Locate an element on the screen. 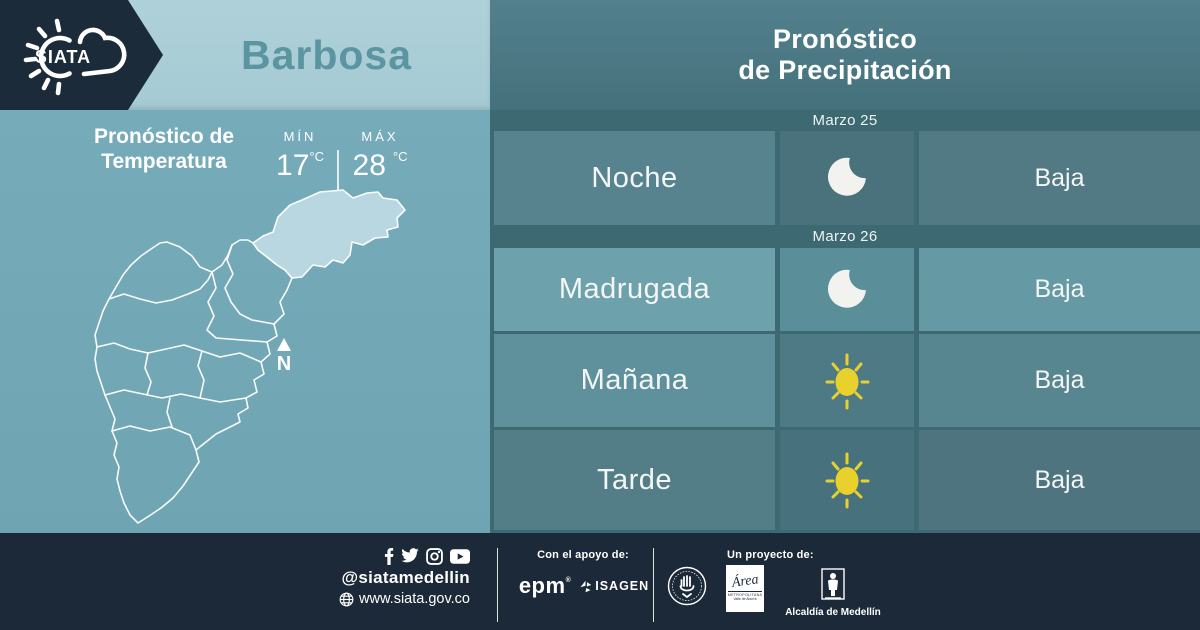 The image size is (1200, 630). social-handle: @siatamedellin is located at coordinates (405, 577).